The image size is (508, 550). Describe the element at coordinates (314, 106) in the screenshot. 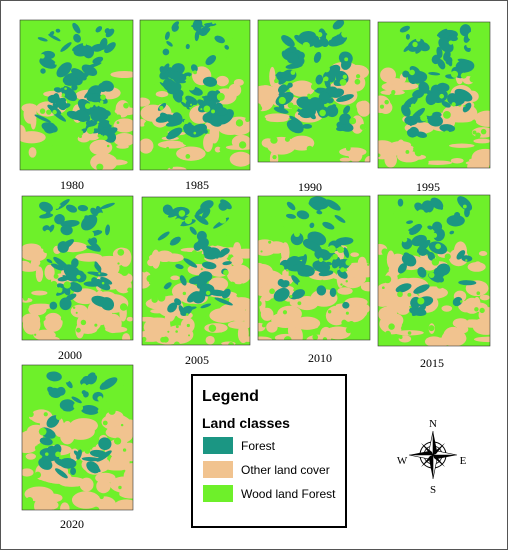

I see `map-tile: 1990` at that location.